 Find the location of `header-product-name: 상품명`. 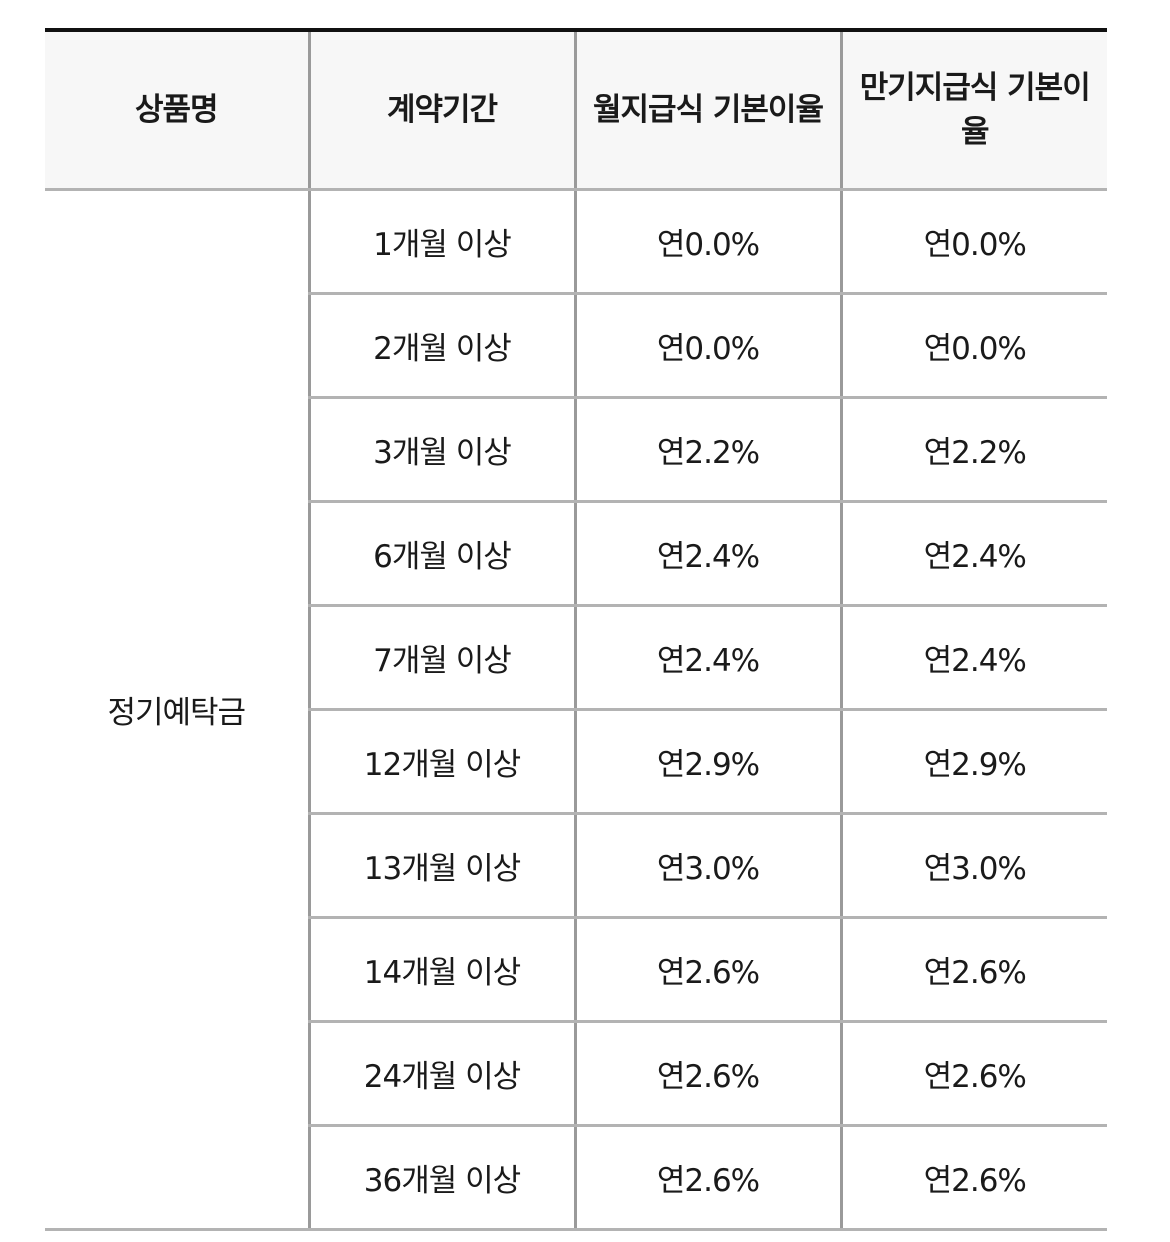

header-product-name: 상품명 is located at coordinates (177, 110).